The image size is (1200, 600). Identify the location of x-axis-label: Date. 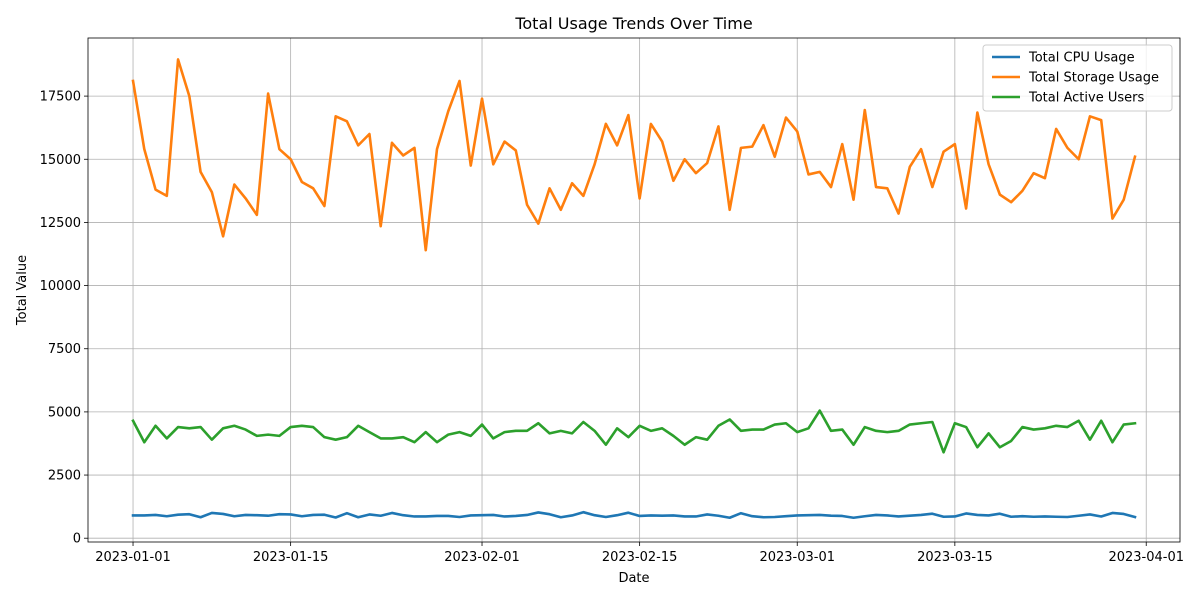
(633, 578).